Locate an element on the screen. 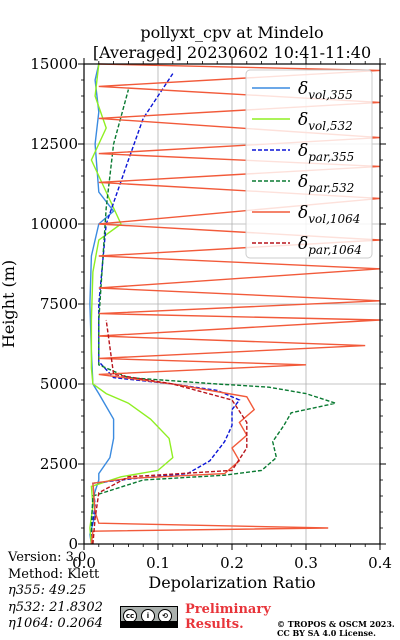 The width and height of the screenshot is (400, 640). chart-title-line1: pollyxt_cpv at Mindelo is located at coordinates (231, 32).